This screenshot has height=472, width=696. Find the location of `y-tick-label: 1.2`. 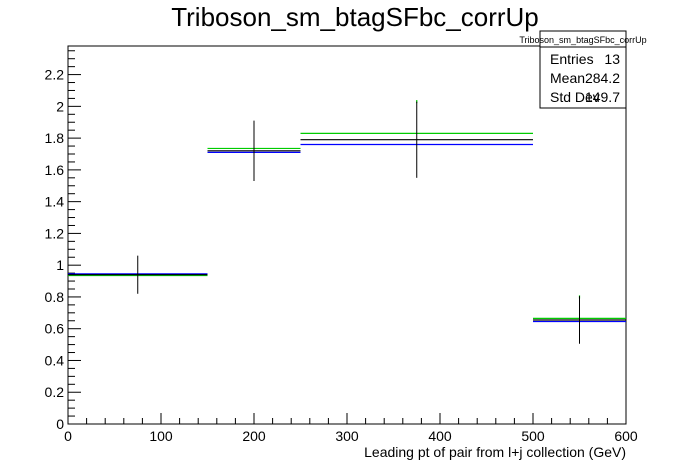

y-tick-label: 1.2 is located at coordinates (55, 233).